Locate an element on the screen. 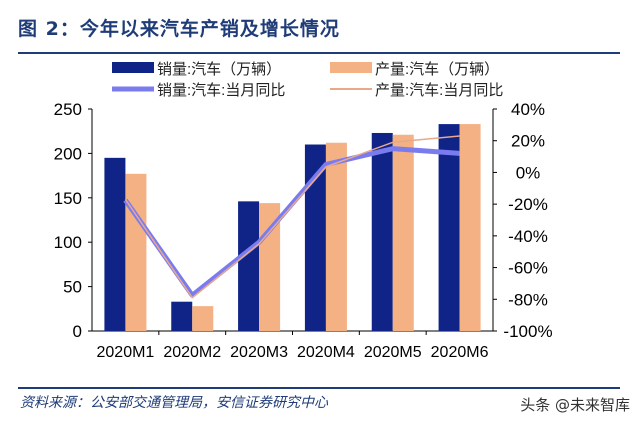  x-tick-label: 2020M5 is located at coordinates (393, 352).